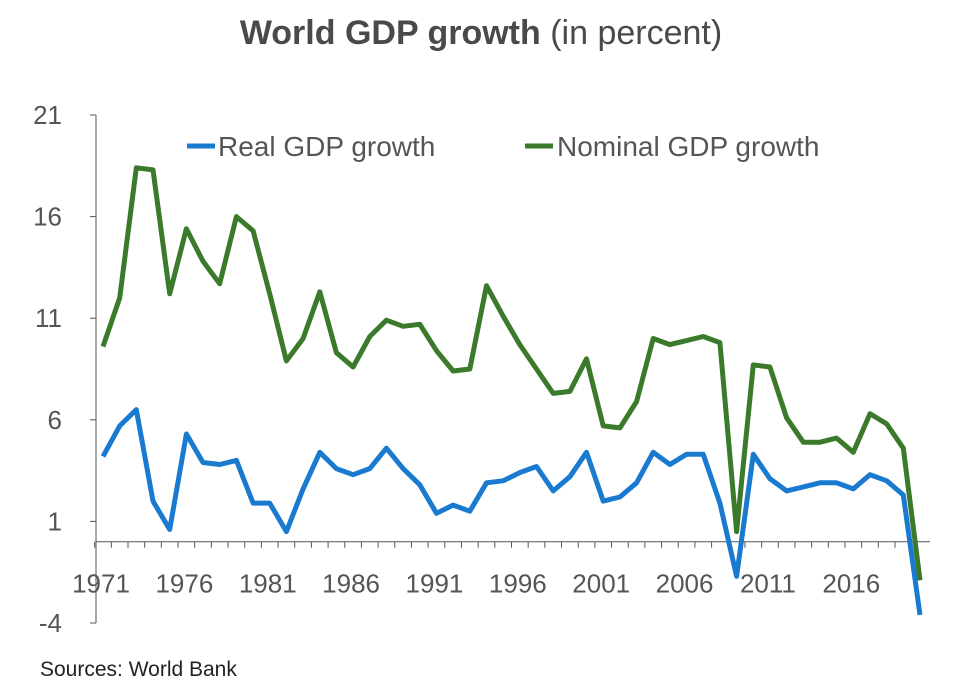 Image resolution: width=962 pixels, height=700 pixels. What do you see at coordinates (435, 584) in the screenshot?
I see `x-tick-label: 1991` at bounding box center [435, 584].